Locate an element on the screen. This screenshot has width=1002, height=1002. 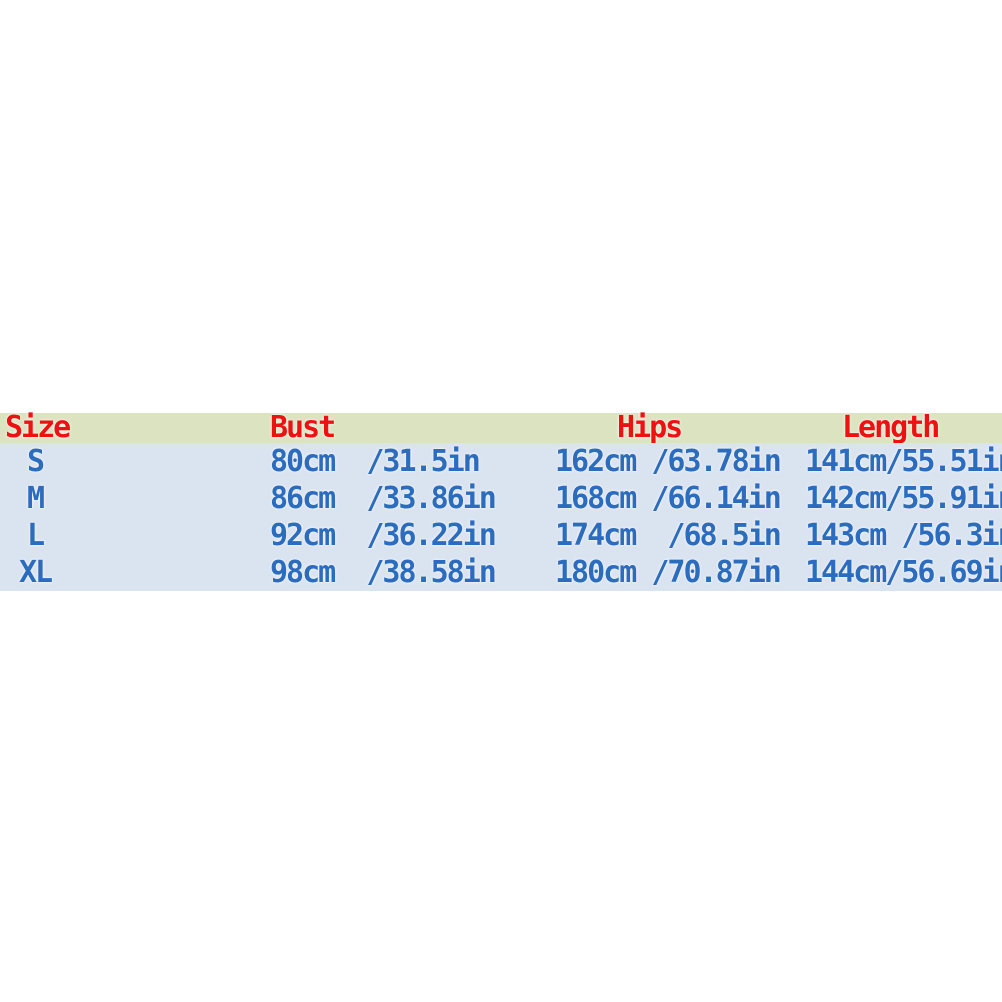
hips-cell: 162cm /63.78in is located at coordinates (668, 461).